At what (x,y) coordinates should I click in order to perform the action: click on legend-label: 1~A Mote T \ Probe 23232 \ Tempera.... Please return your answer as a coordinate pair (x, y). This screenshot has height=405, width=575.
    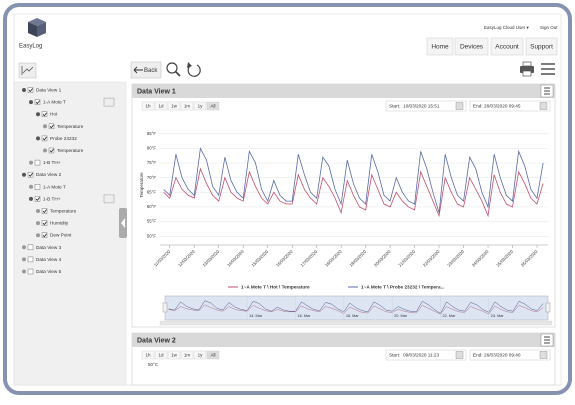
    Looking at the image, I should click on (403, 287).